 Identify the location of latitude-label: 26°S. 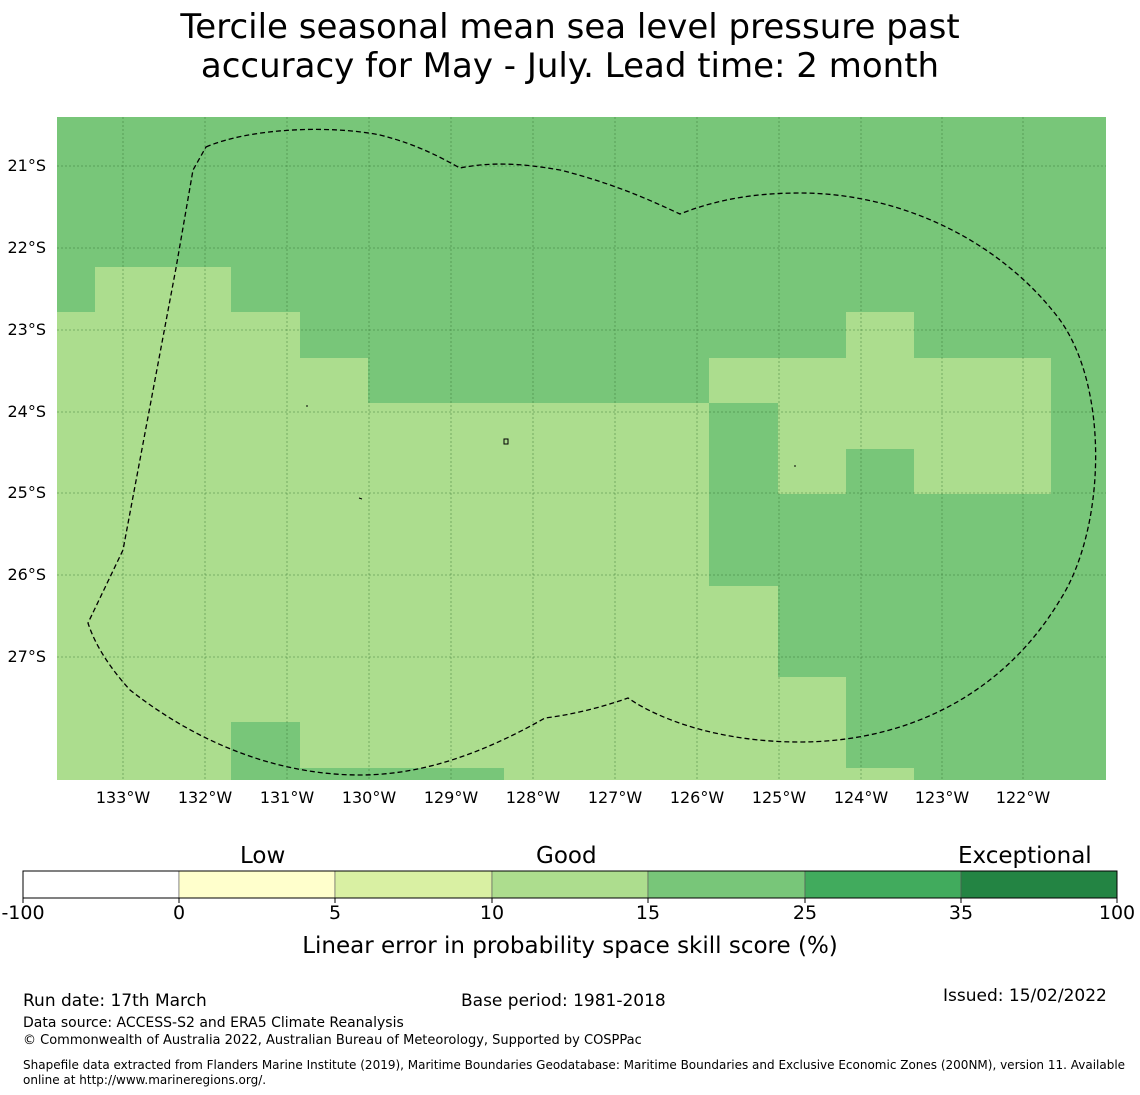
(26, 574).